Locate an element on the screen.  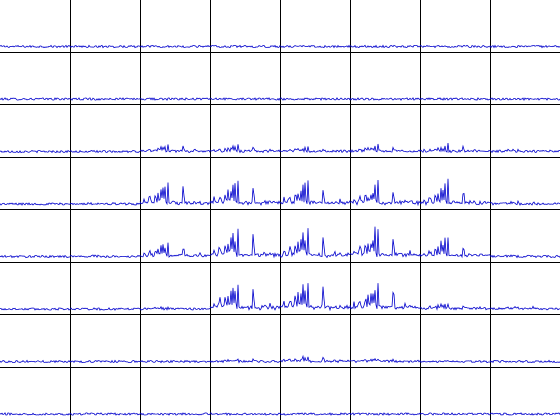
spectrum-trace-r5-c4 is located at coordinates (315, 297).